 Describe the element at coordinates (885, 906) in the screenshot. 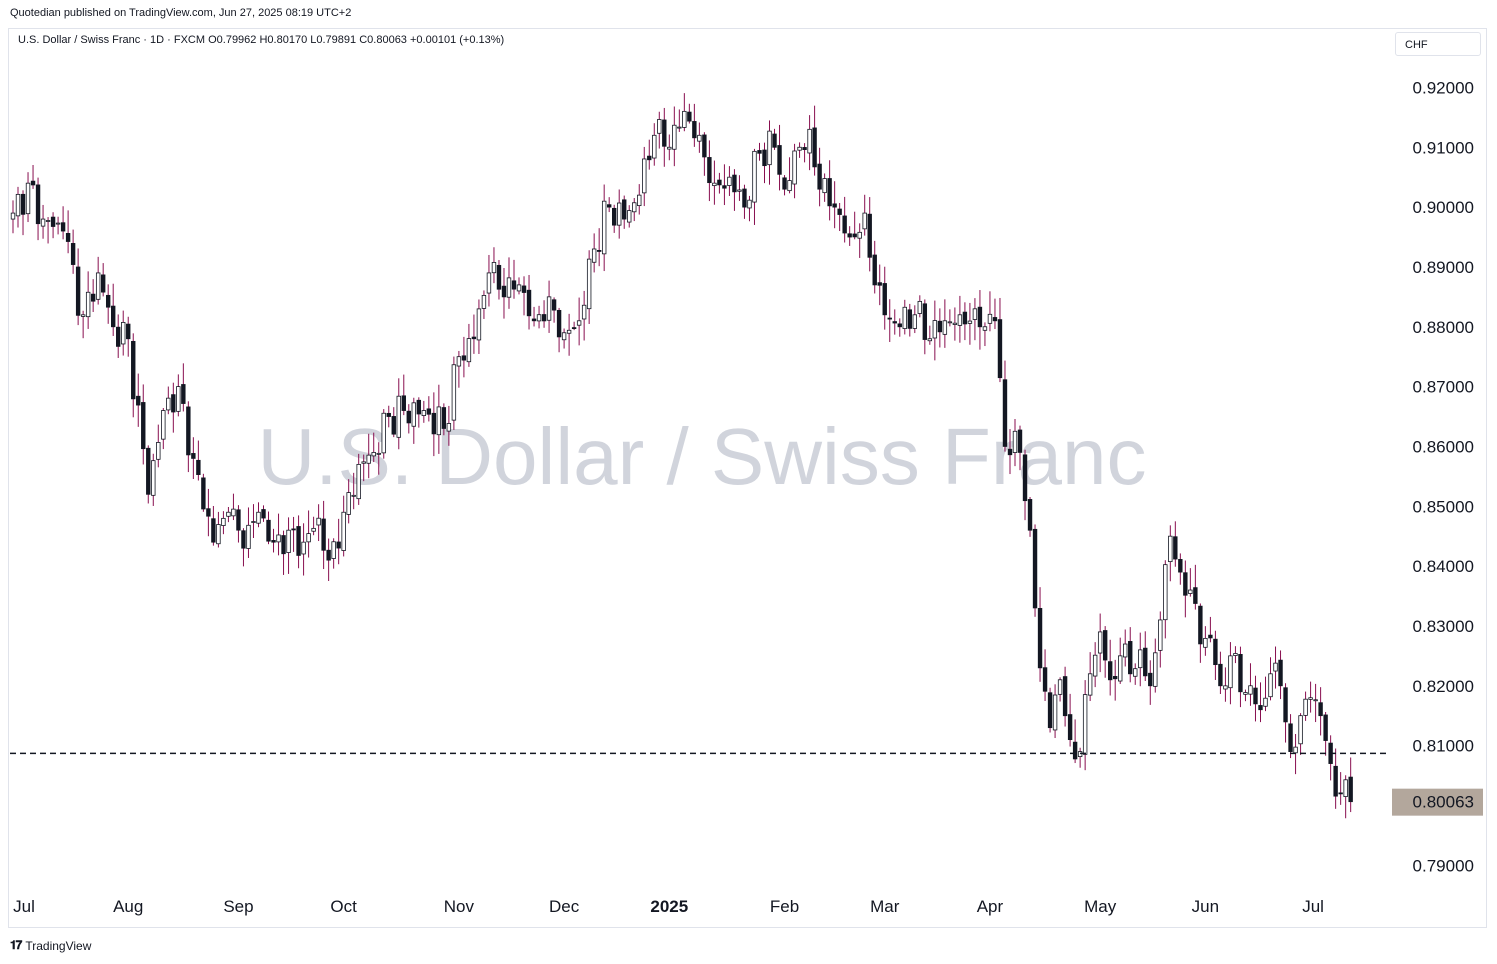

I see `x-tick-label: Mar` at that location.